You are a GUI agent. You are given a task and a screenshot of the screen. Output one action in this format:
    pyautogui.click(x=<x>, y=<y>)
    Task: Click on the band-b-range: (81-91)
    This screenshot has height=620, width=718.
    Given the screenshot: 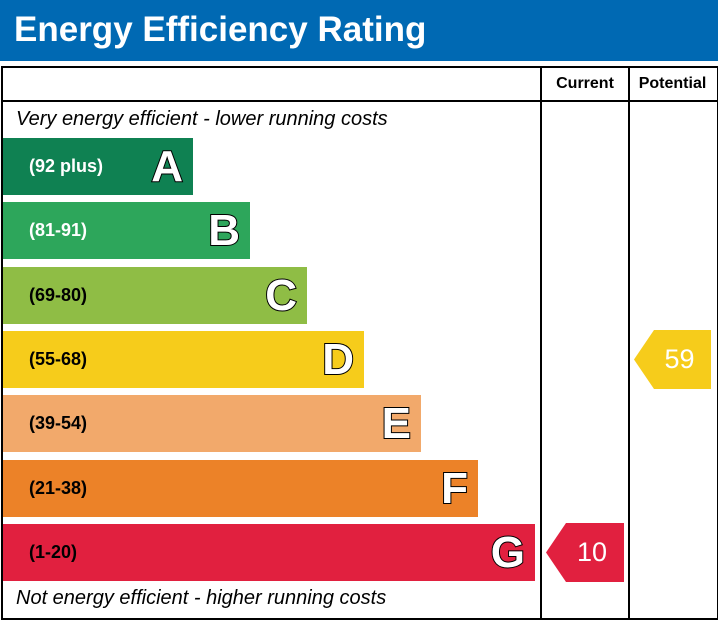 What is the action you would take?
    pyautogui.click(x=58, y=230)
    